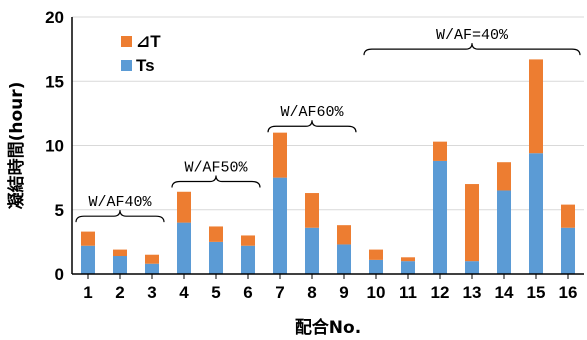 This screenshot has height=340, width=587. I want to click on y-tick-label: 10, so click(54, 146).